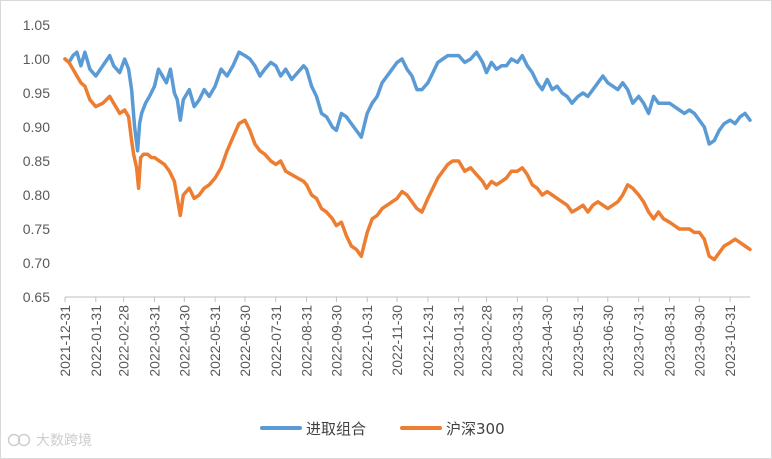 This screenshot has width=772, height=459. Describe the element at coordinates (608, 341) in the screenshot. I see `x-tick-label: 2023-06-30` at that location.